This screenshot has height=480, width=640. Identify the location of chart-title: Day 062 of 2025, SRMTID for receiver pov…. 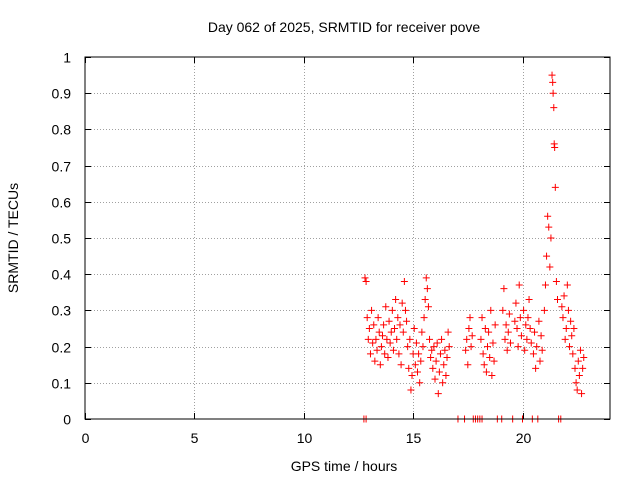
(344, 27).